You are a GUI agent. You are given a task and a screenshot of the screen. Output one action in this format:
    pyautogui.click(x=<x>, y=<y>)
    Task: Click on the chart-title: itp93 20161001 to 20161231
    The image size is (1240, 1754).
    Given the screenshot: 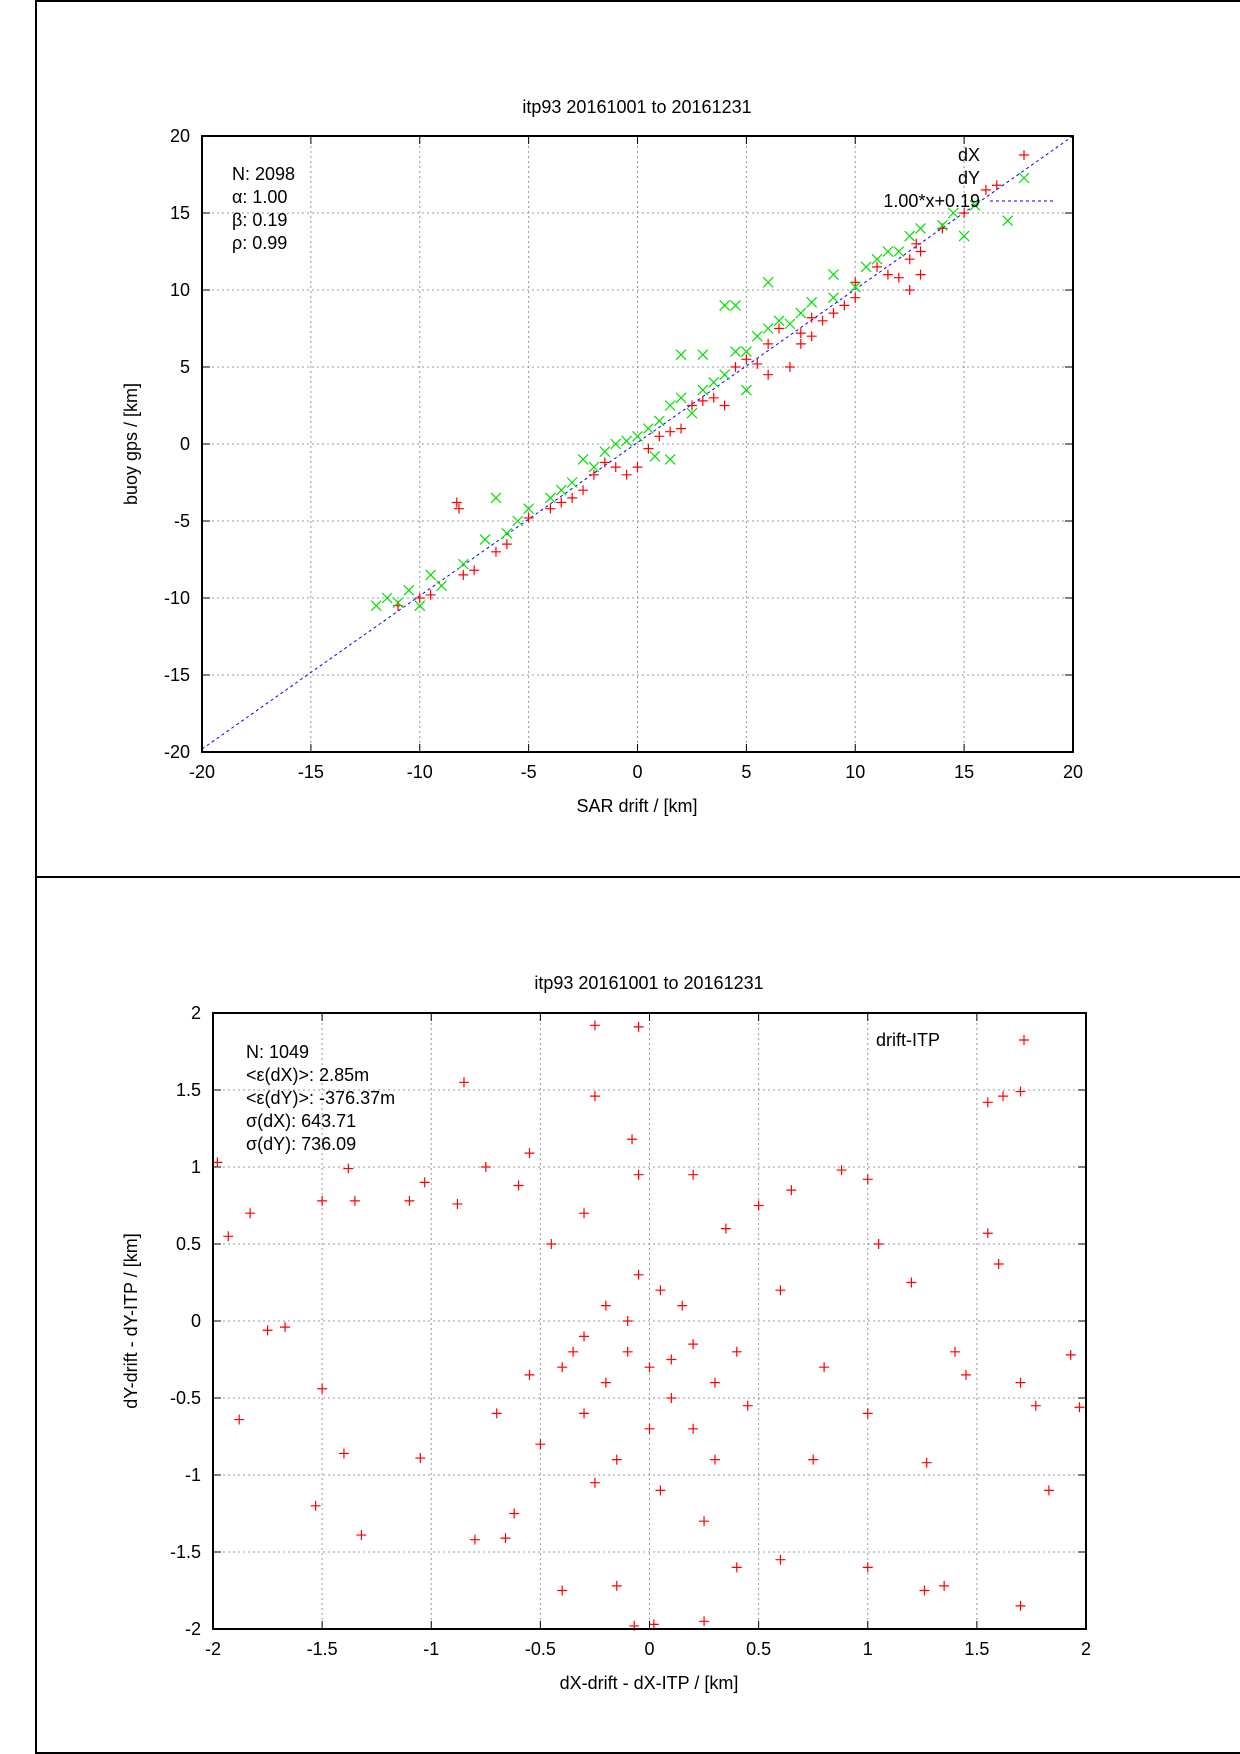 What is the action you would take?
    pyautogui.click(x=648, y=983)
    